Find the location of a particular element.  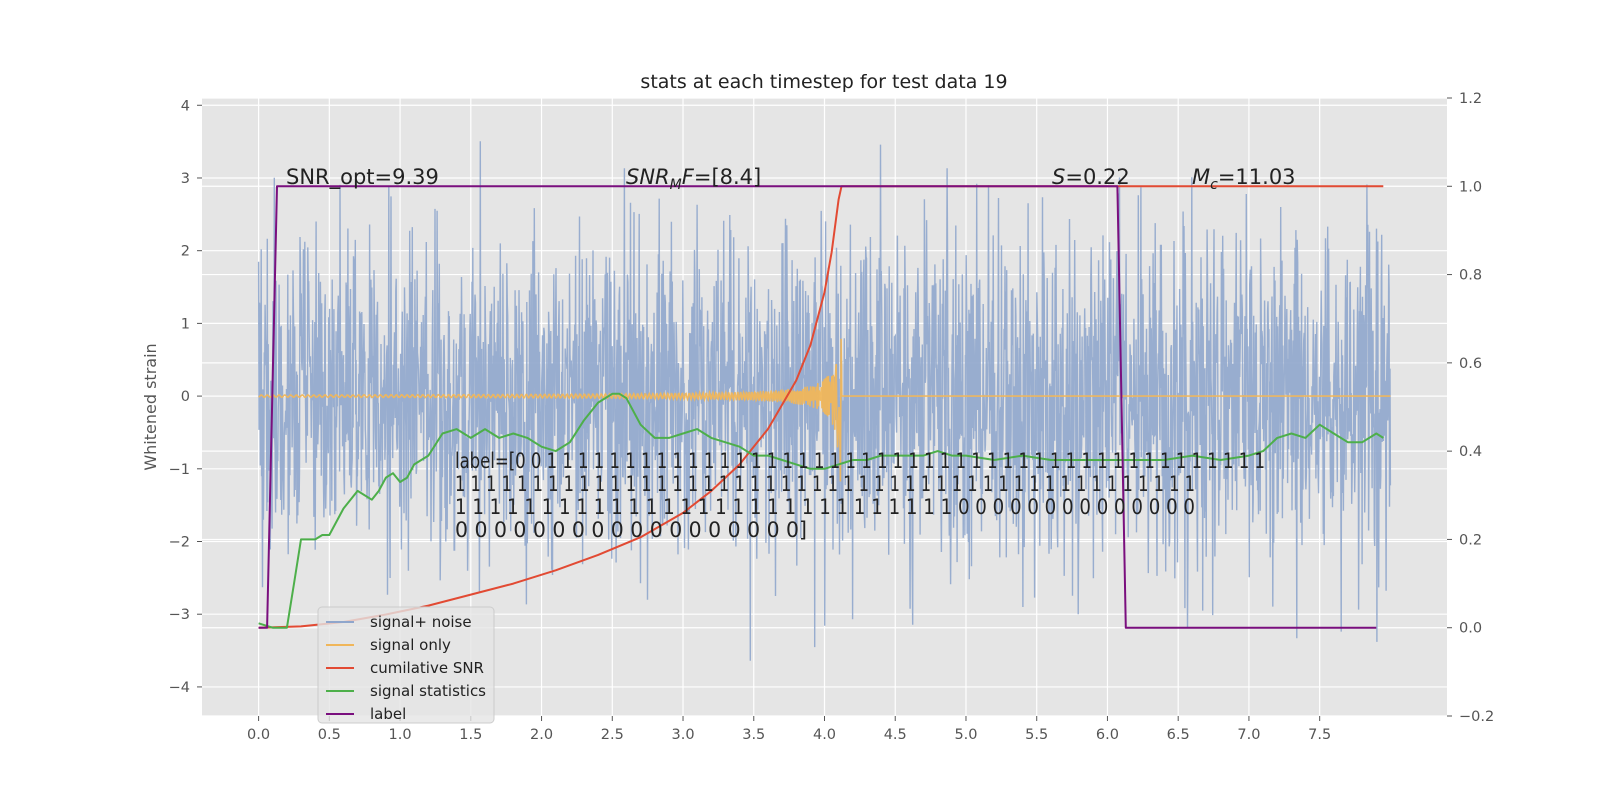

y2-tick-label: 0.0 is located at coordinates (1470, 629).